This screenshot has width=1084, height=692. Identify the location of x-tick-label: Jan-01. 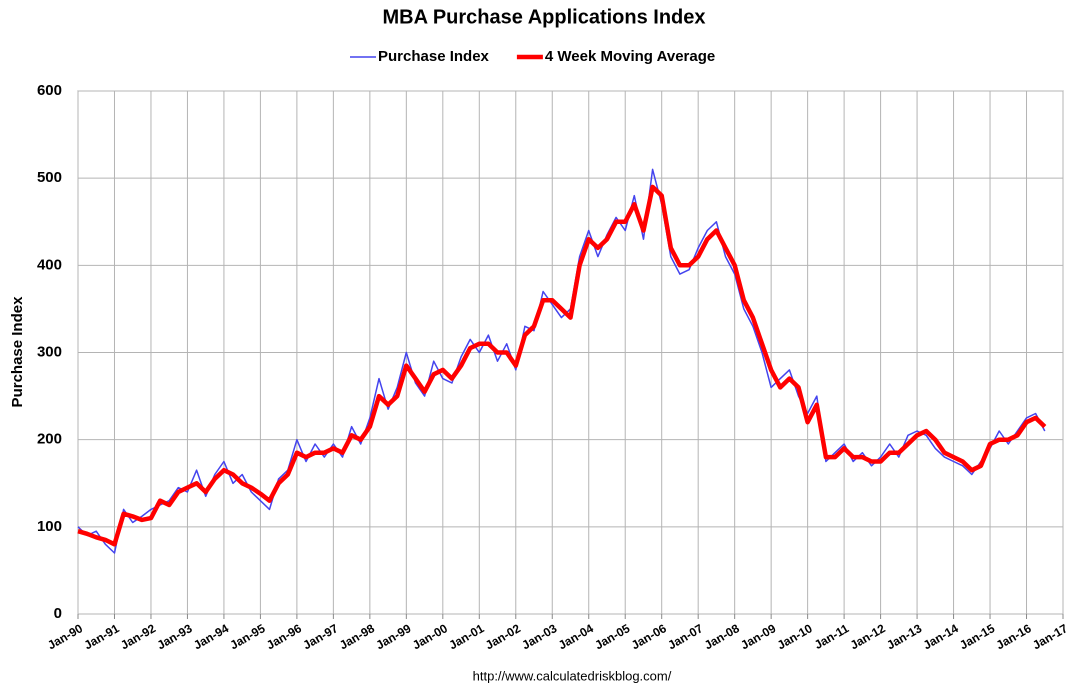
(466, 636).